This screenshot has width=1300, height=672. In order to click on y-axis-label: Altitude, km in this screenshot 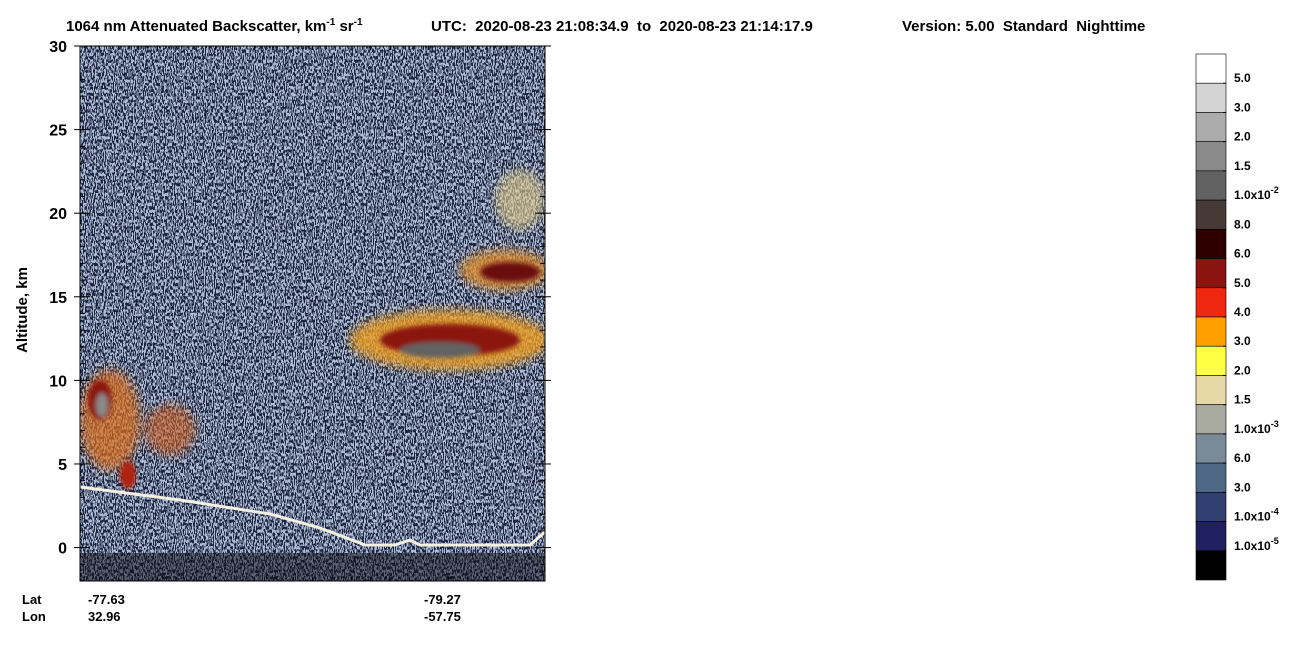, I will do `click(22, 310)`.